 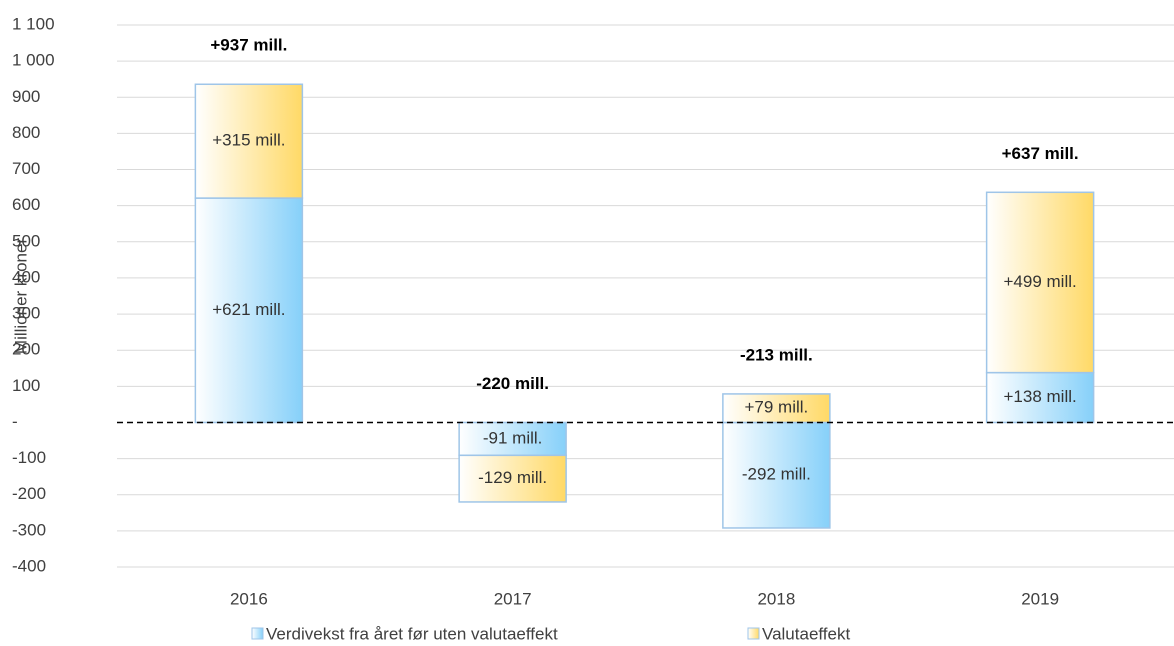 I want to click on legend-label: Valutaeffekt, so click(x=806, y=633).